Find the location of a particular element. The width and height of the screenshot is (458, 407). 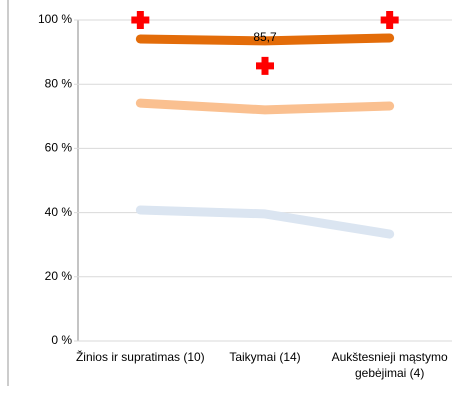

y-tick-label: 20 % is located at coordinates (59, 276).